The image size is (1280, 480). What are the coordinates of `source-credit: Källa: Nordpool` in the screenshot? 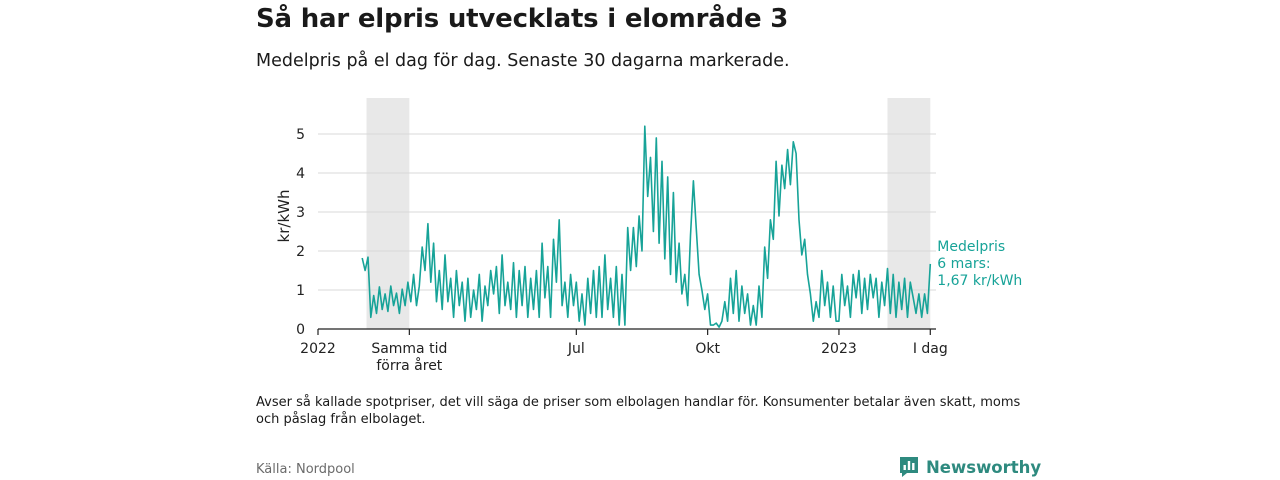 It's located at (305, 469).